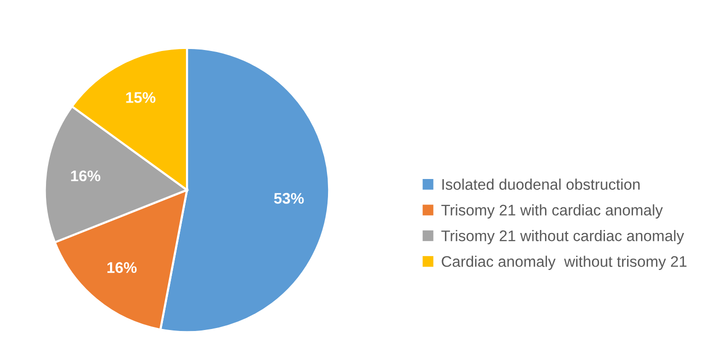 This screenshot has height=356, width=705. Describe the element at coordinates (562, 237) in the screenshot. I see `legend-label: Trisomy 21 without cardiac anomaly` at that location.